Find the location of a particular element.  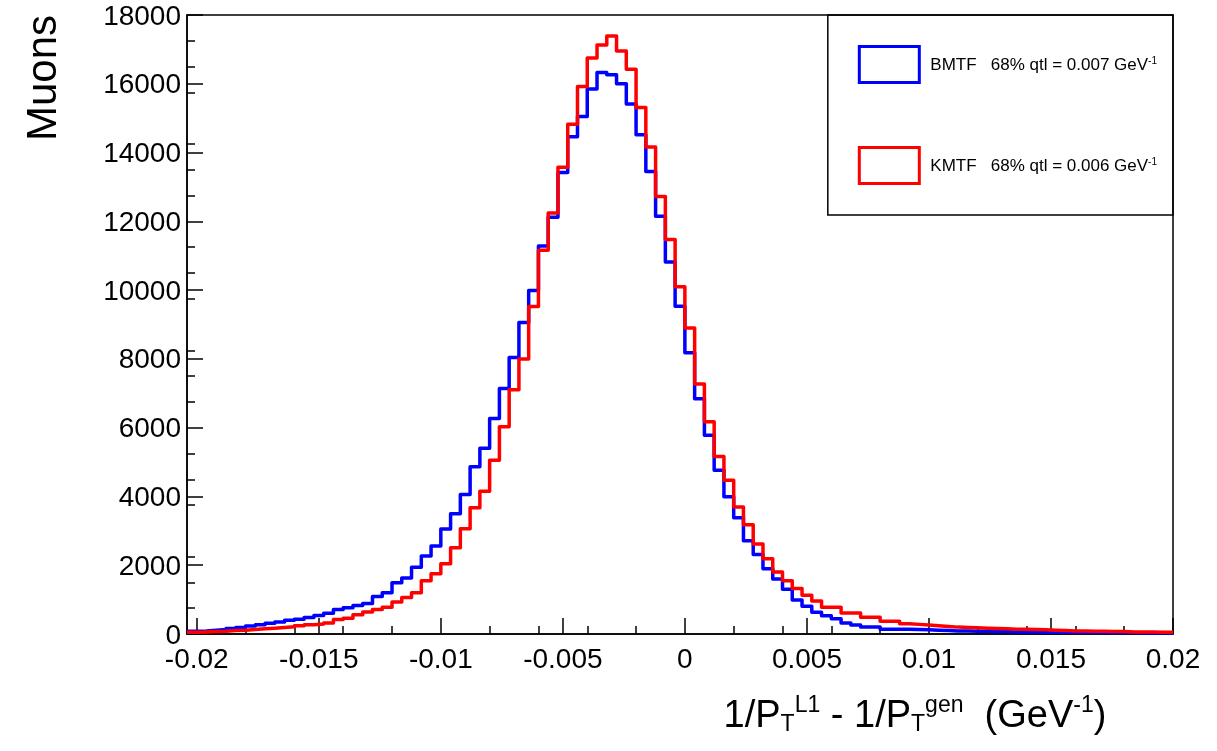

y-tick-label: 14000 is located at coordinates (142, 153).